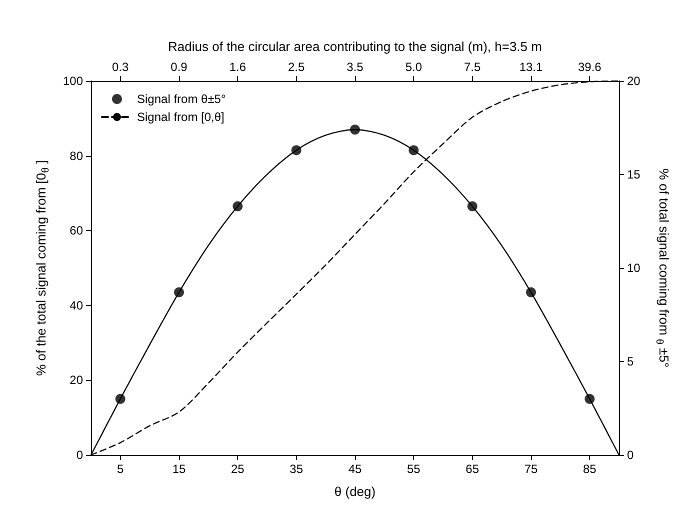 The width and height of the screenshot is (698, 531). Describe the element at coordinates (663, 268) in the screenshot. I see `y2-axis-title: % of total signal coming from θ ±5°` at that location.